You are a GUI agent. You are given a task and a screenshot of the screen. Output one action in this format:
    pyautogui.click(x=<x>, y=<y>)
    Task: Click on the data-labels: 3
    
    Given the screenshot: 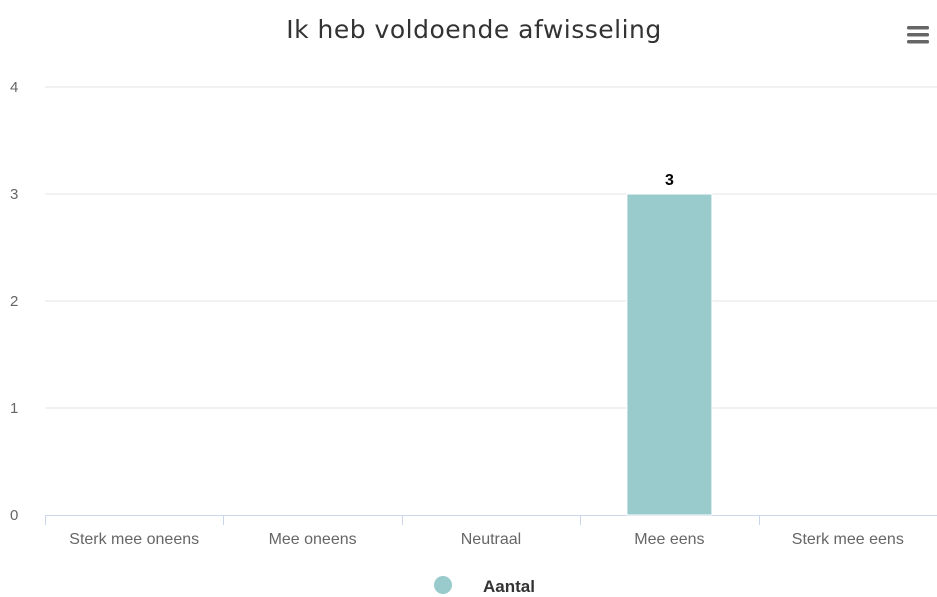 What is the action you would take?
    pyautogui.click(x=669, y=180)
    